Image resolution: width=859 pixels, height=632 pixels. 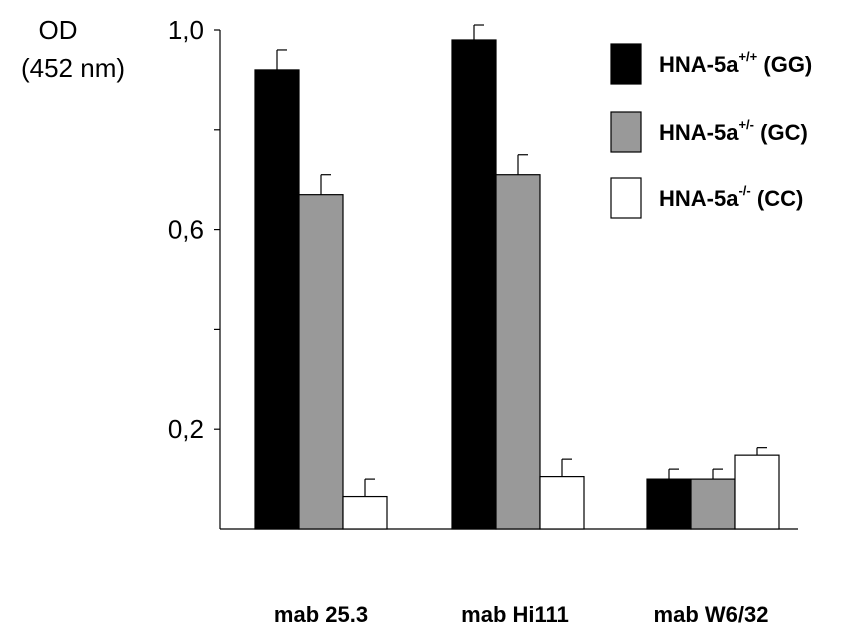 I want to click on x-category-label: mab 25.3, so click(x=321, y=614).